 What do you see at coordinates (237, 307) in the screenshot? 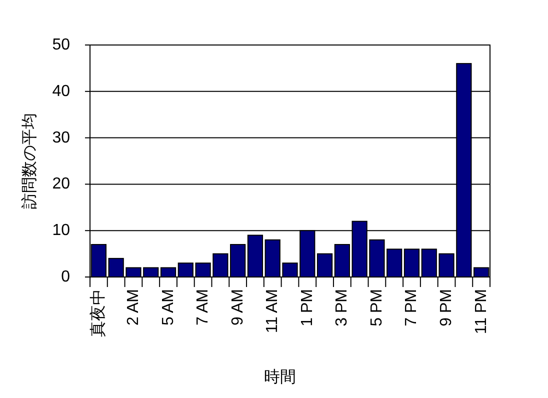
I see `x-tick-label: 9 AM` at bounding box center [237, 307].